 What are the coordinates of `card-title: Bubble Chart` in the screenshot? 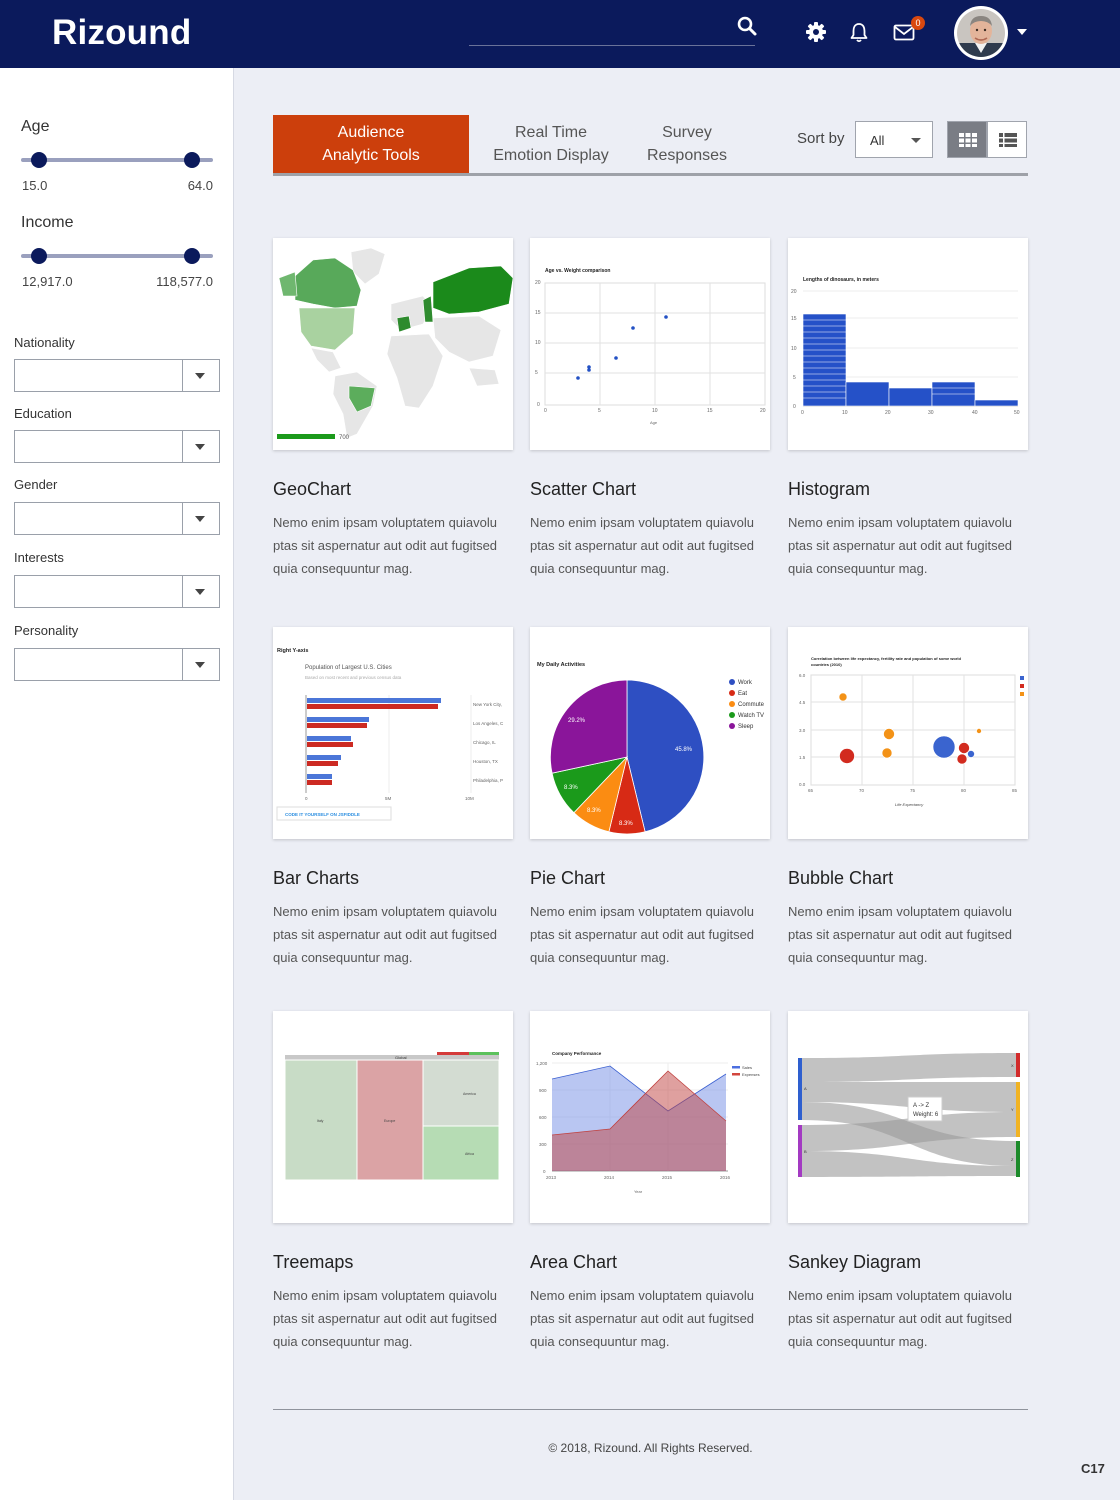 It's located at (841, 878).